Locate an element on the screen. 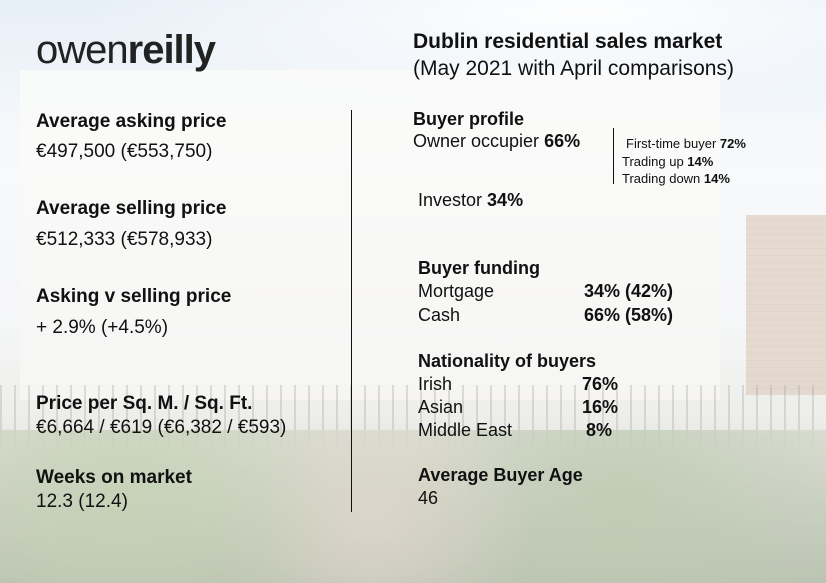 This screenshot has width=826, height=583. weeks-on-market-label: Weeks on market is located at coordinates (114, 477).